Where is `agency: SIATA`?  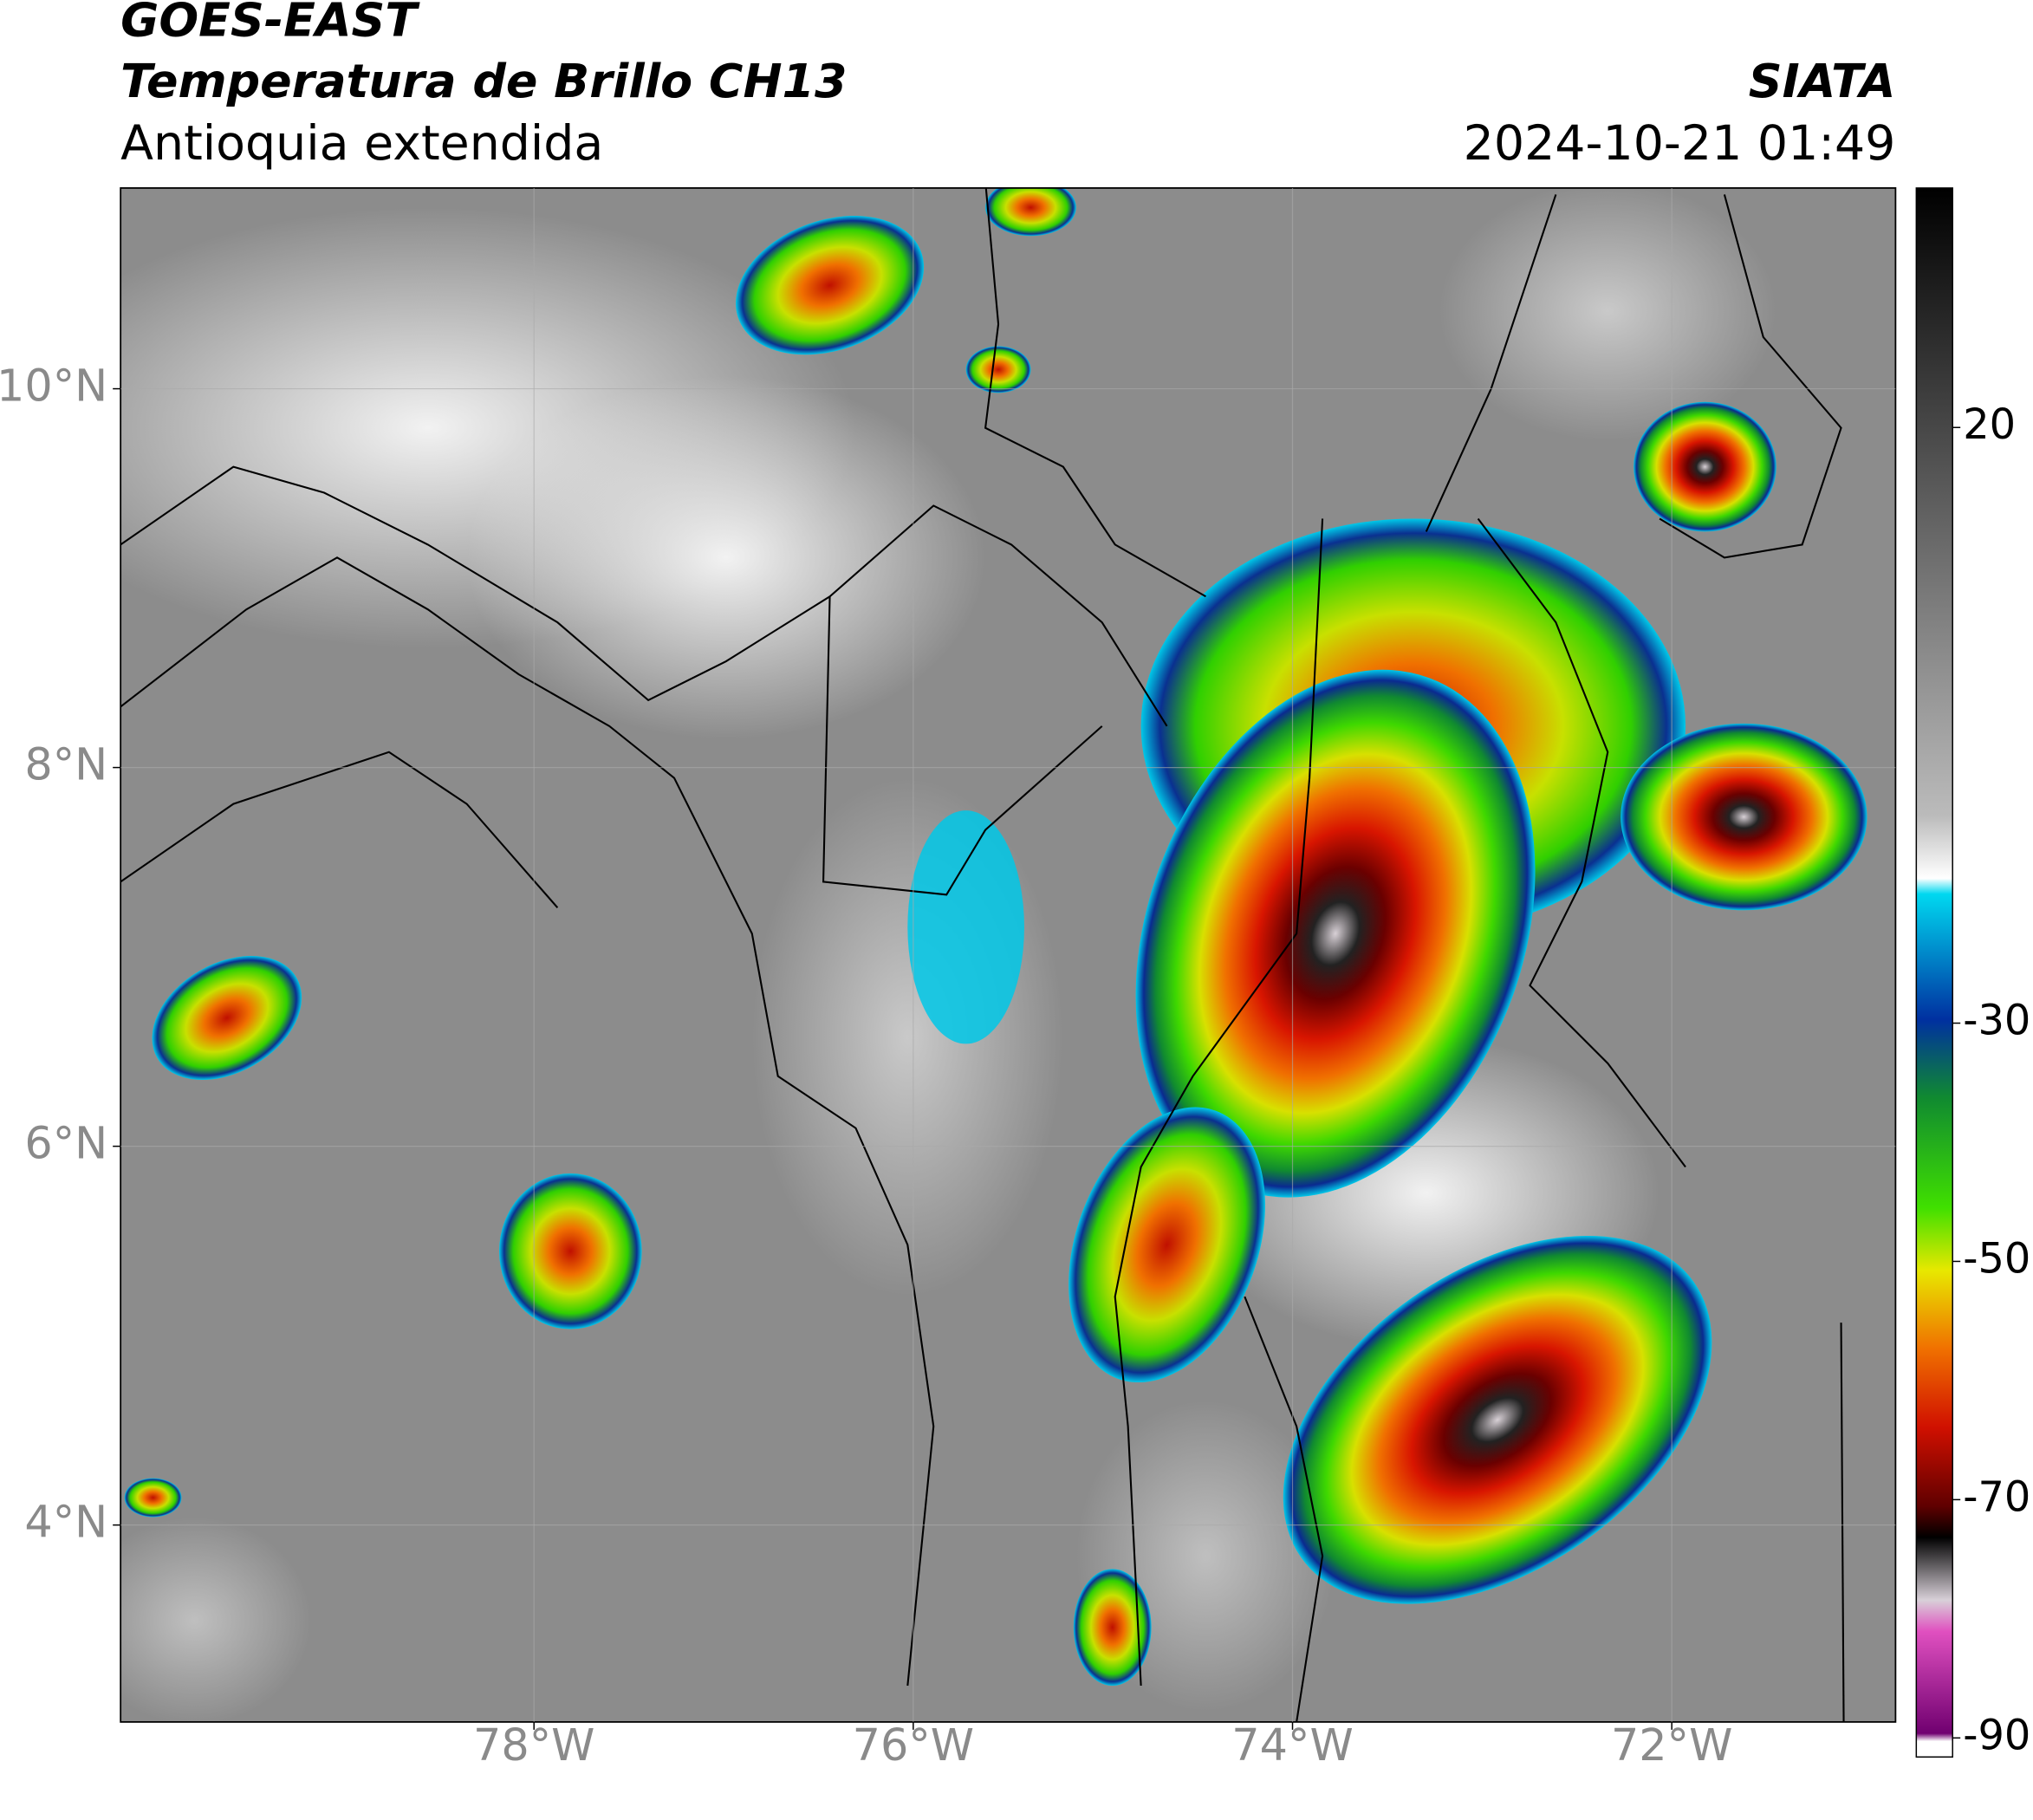 agency: SIATA is located at coordinates (1822, 81).